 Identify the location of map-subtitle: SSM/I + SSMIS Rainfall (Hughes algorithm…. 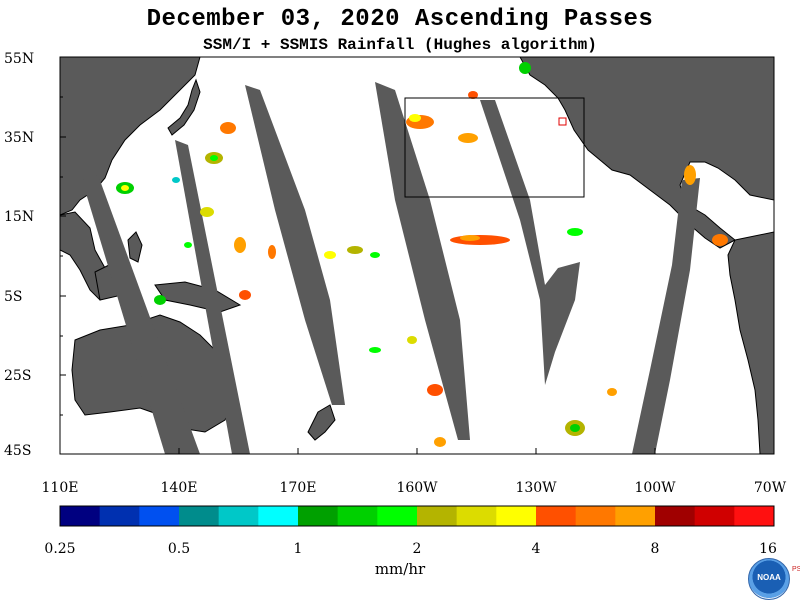
(400, 45).